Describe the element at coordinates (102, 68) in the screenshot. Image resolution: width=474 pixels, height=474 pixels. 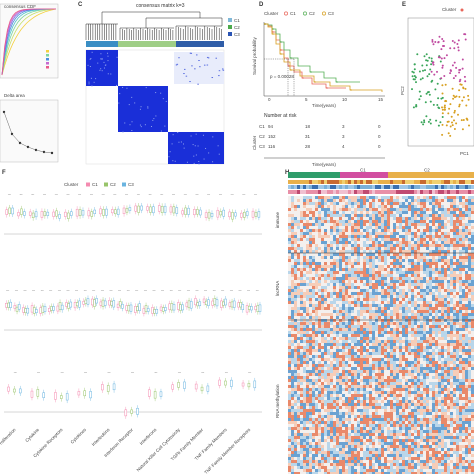
I see `consensus-block` at that location.